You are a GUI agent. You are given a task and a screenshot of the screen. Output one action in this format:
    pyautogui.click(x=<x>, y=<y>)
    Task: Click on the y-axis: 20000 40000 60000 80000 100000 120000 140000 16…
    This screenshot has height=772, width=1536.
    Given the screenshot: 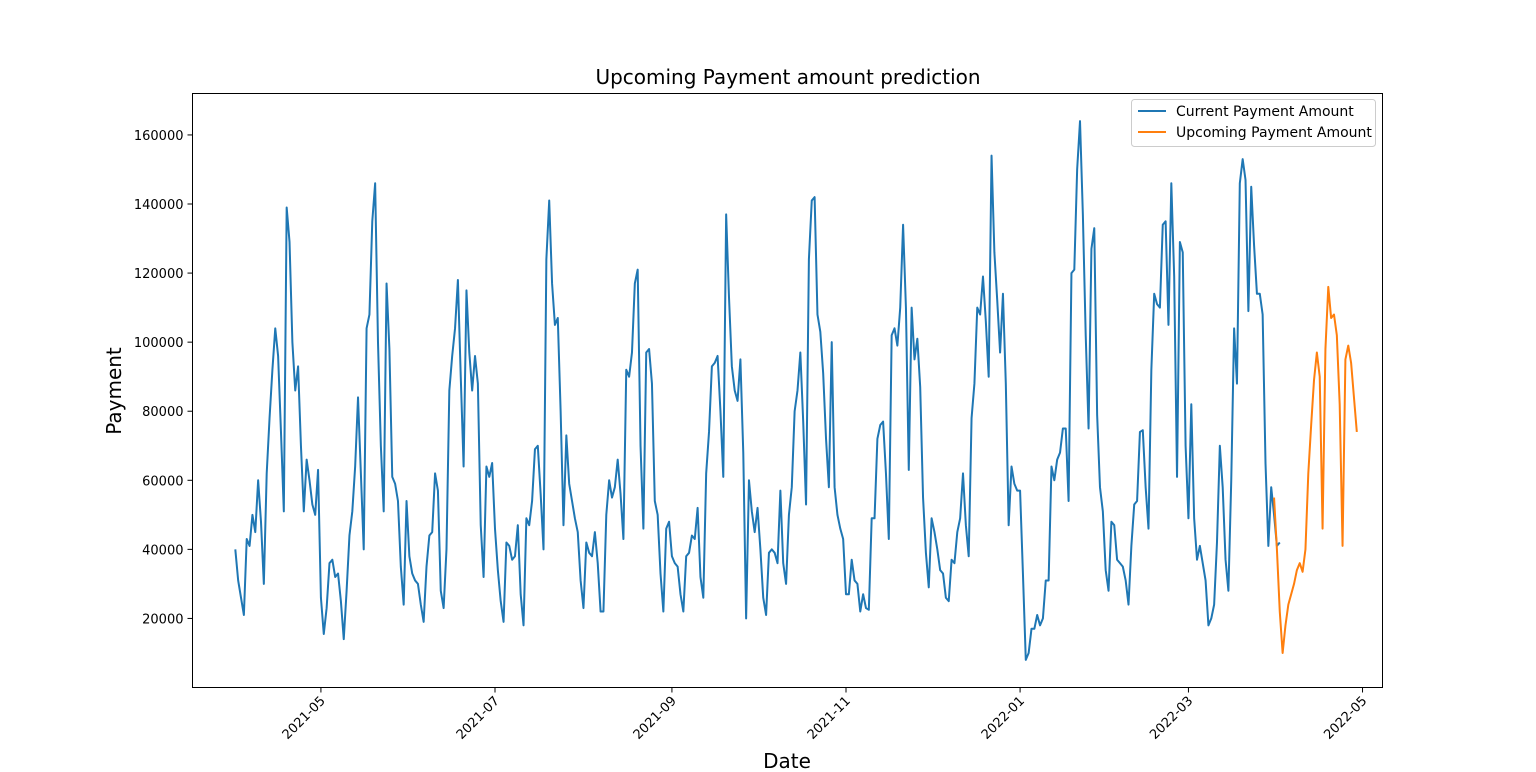 What is the action you would take?
    pyautogui.click(x=163, y=378)
    